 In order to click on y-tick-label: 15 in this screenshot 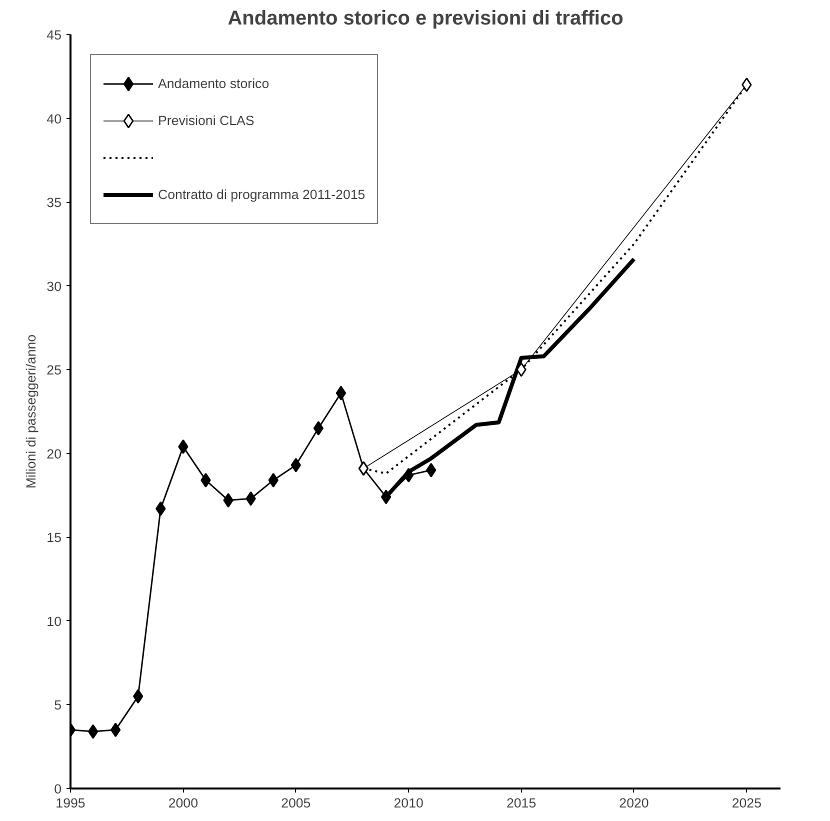, I will do `click(54, 538)`.